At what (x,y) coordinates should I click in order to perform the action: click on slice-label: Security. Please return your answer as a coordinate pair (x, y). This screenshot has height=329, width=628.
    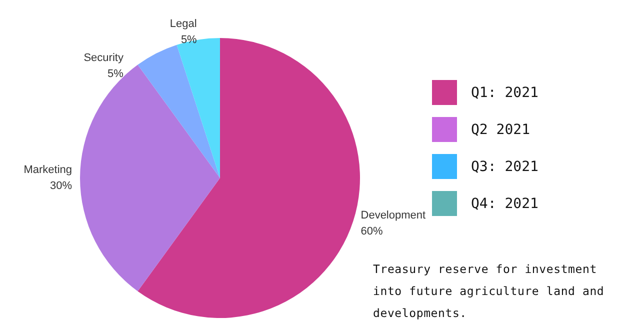
    Looking at the image, I should click on (104, 58).